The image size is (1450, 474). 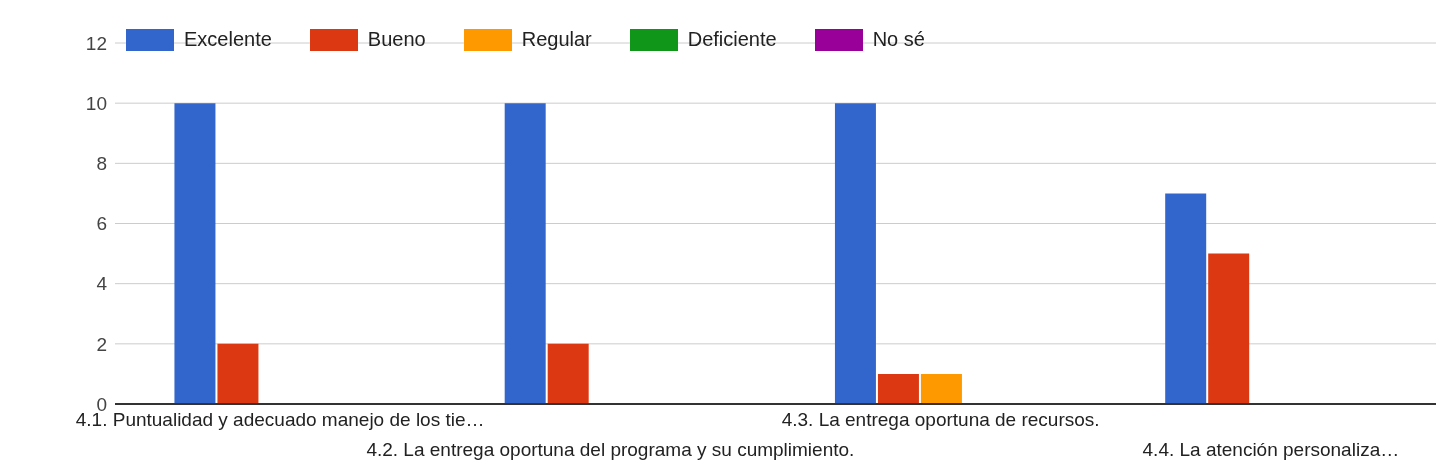 What do you see at coordinates (96, 43) in the screenshot?
I see `y-tick-label: 12` at bounding box center [96, 43].